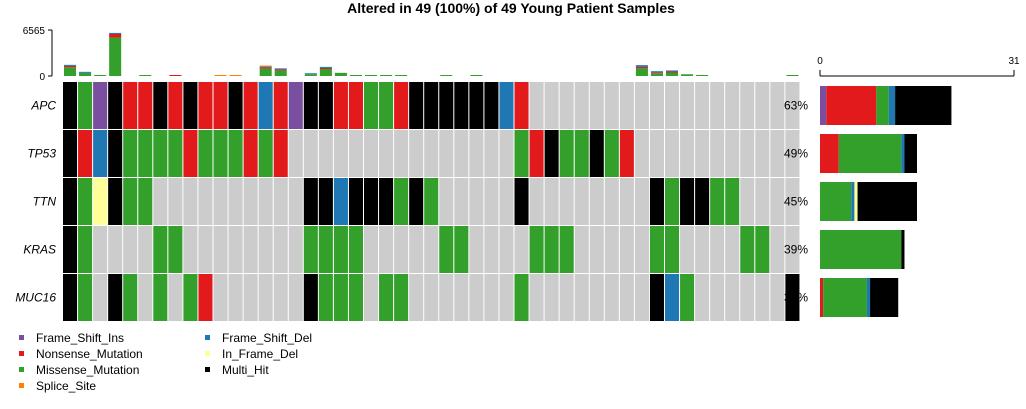  I want to click on cell-apc-26-multi-hit, so click(446, 105).